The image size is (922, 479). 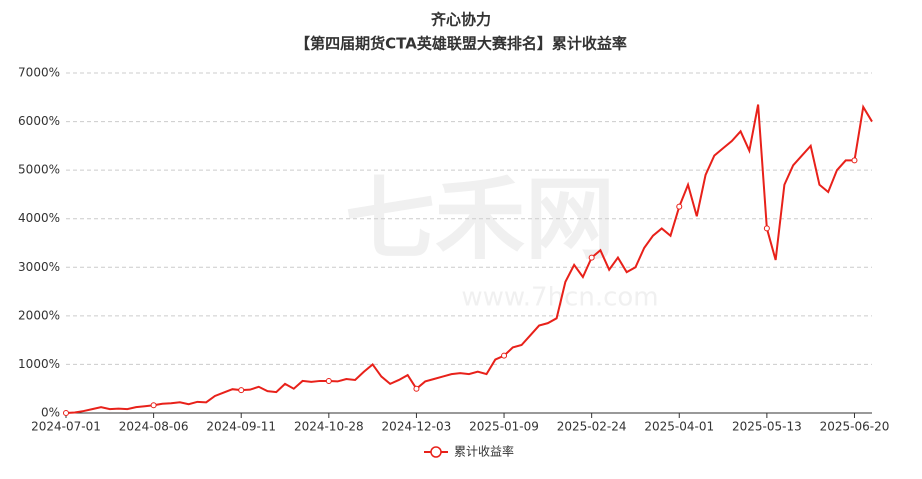 I want to click on y-tick-label: 6000%, so click(x=39, y=121).